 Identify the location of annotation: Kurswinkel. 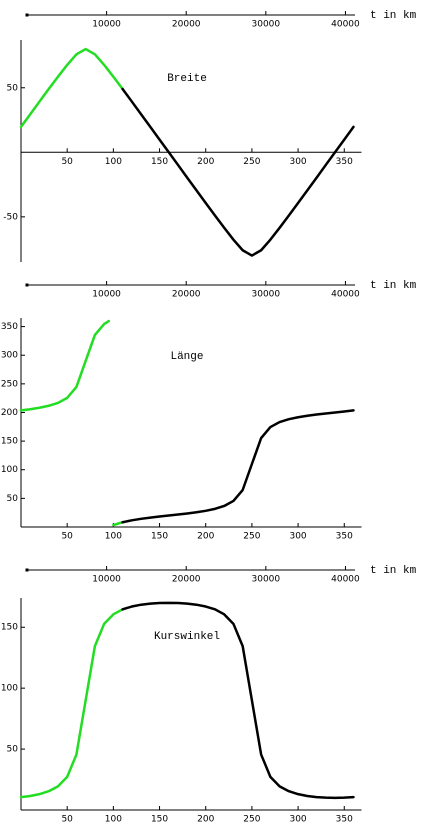
(187, 637).